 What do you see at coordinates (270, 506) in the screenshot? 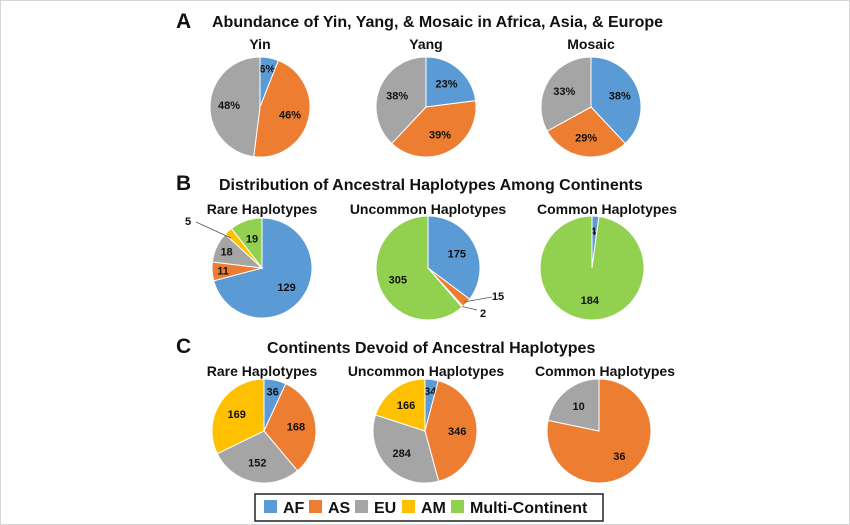
I see `legend-swatch-af` at bounding box center [270, 506].